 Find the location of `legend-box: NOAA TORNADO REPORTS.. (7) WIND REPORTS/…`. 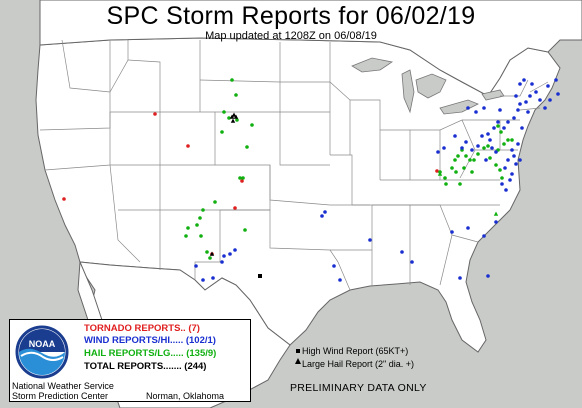

legend-box: NOAA TORNADO REPORTS.. (7) WIND REPORTS/… is located at coordinates (130, 360).